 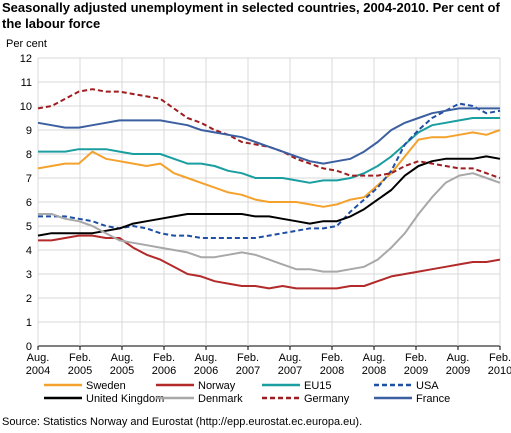 I want to click on y-tick-label: 6, so click(x=29, y=203).